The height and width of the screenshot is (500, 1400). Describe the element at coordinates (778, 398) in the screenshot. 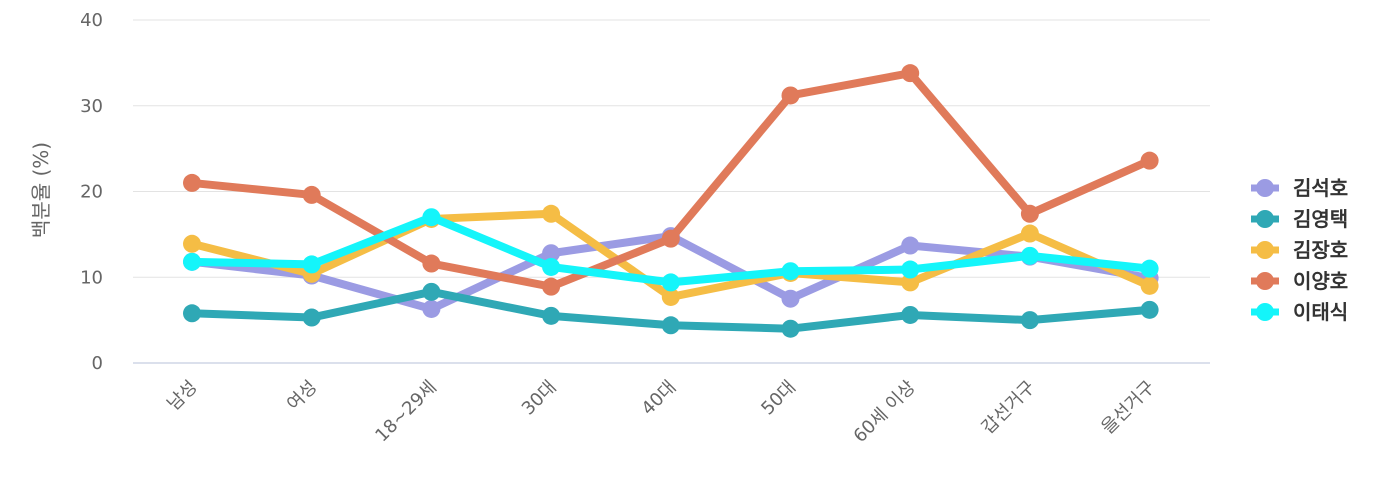

I see `x-tick-label: 50대` at that location.